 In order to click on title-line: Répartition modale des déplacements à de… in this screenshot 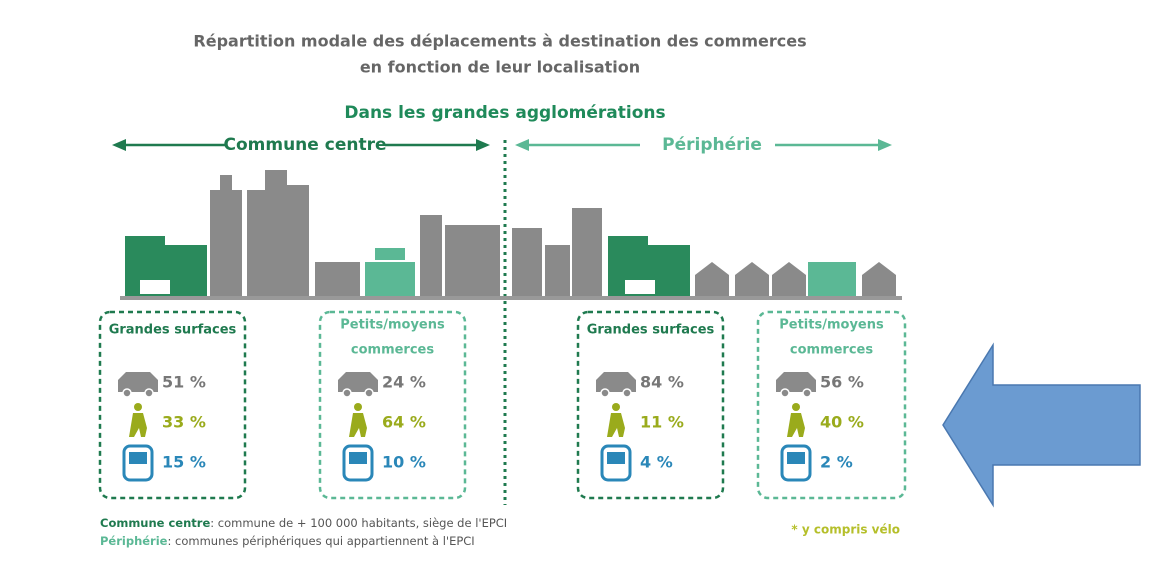, I will do `click(499, 41)`.